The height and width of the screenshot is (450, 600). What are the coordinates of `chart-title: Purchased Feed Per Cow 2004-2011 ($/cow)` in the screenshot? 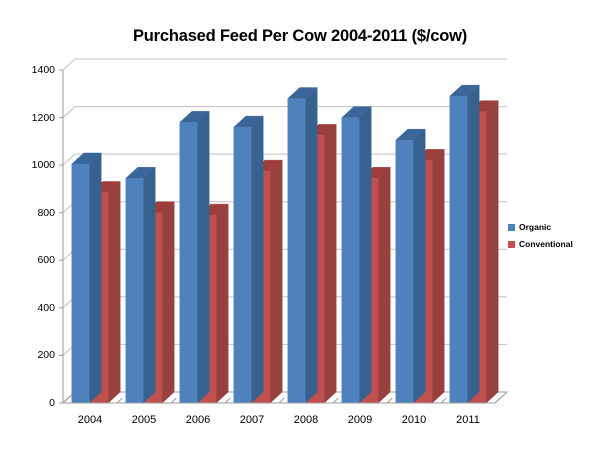 It's located at (300, 36).